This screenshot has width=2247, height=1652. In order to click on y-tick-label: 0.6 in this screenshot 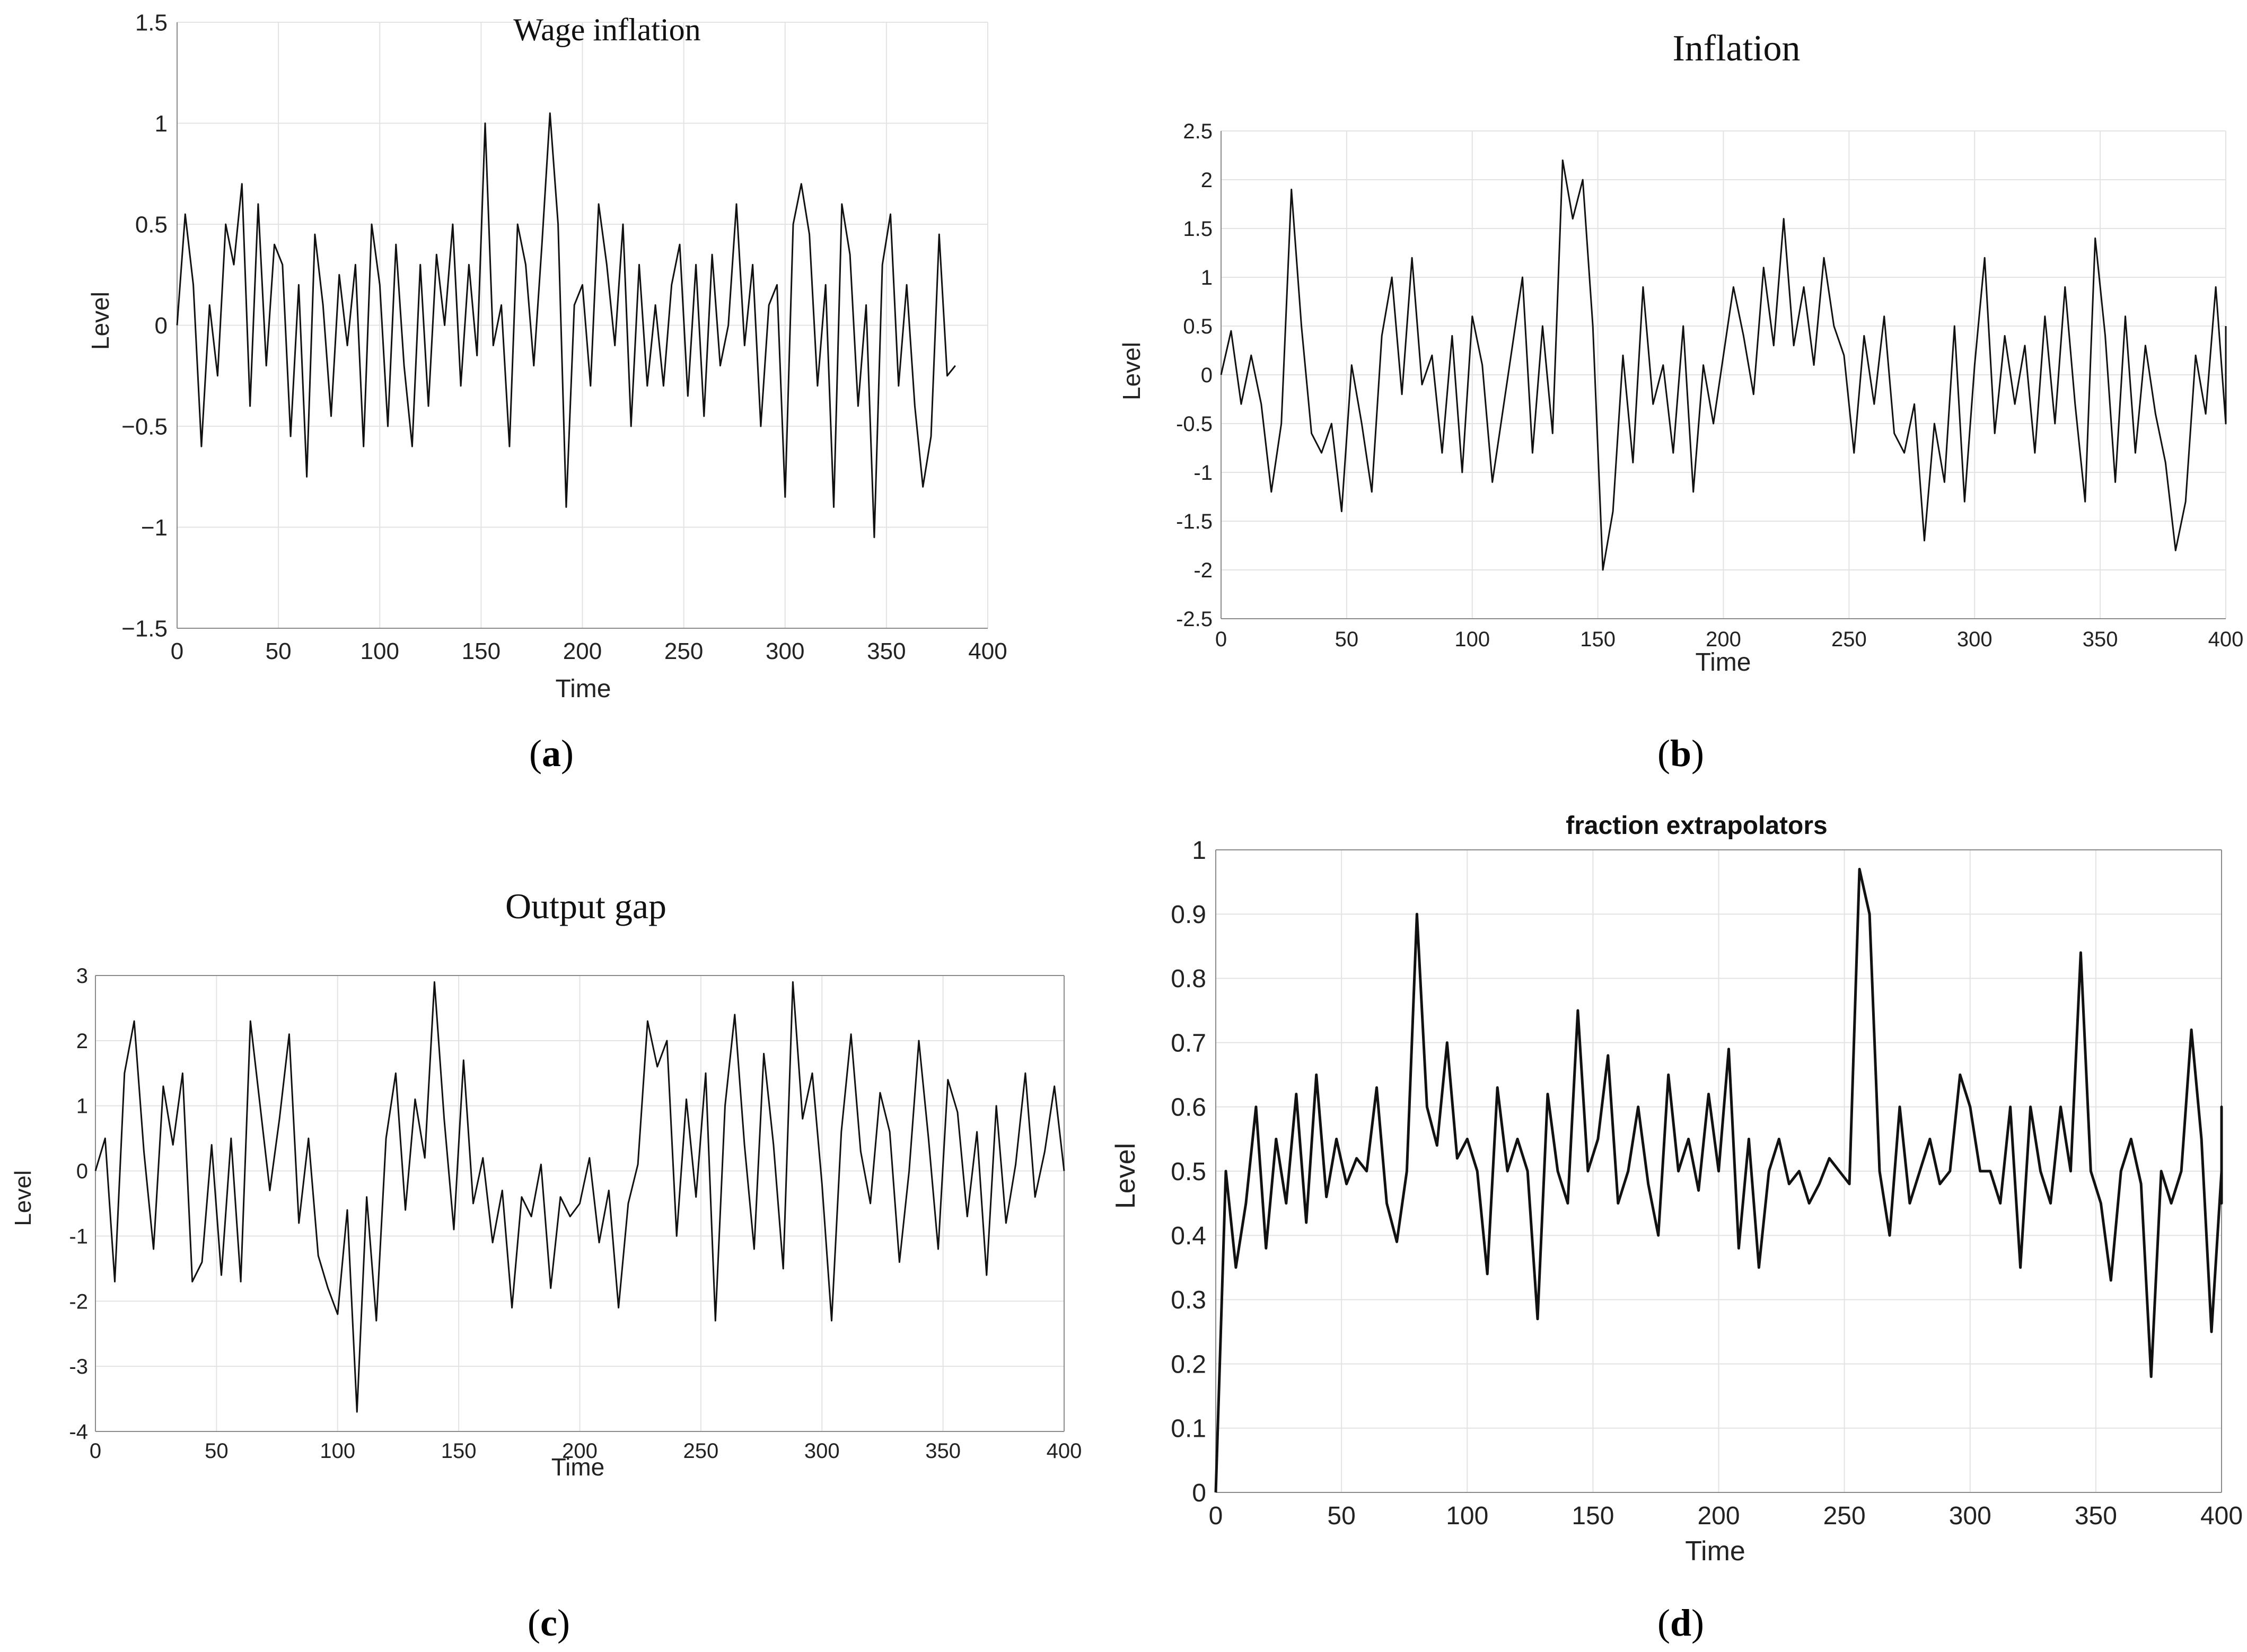, I will do `click(1188, 1108)`.